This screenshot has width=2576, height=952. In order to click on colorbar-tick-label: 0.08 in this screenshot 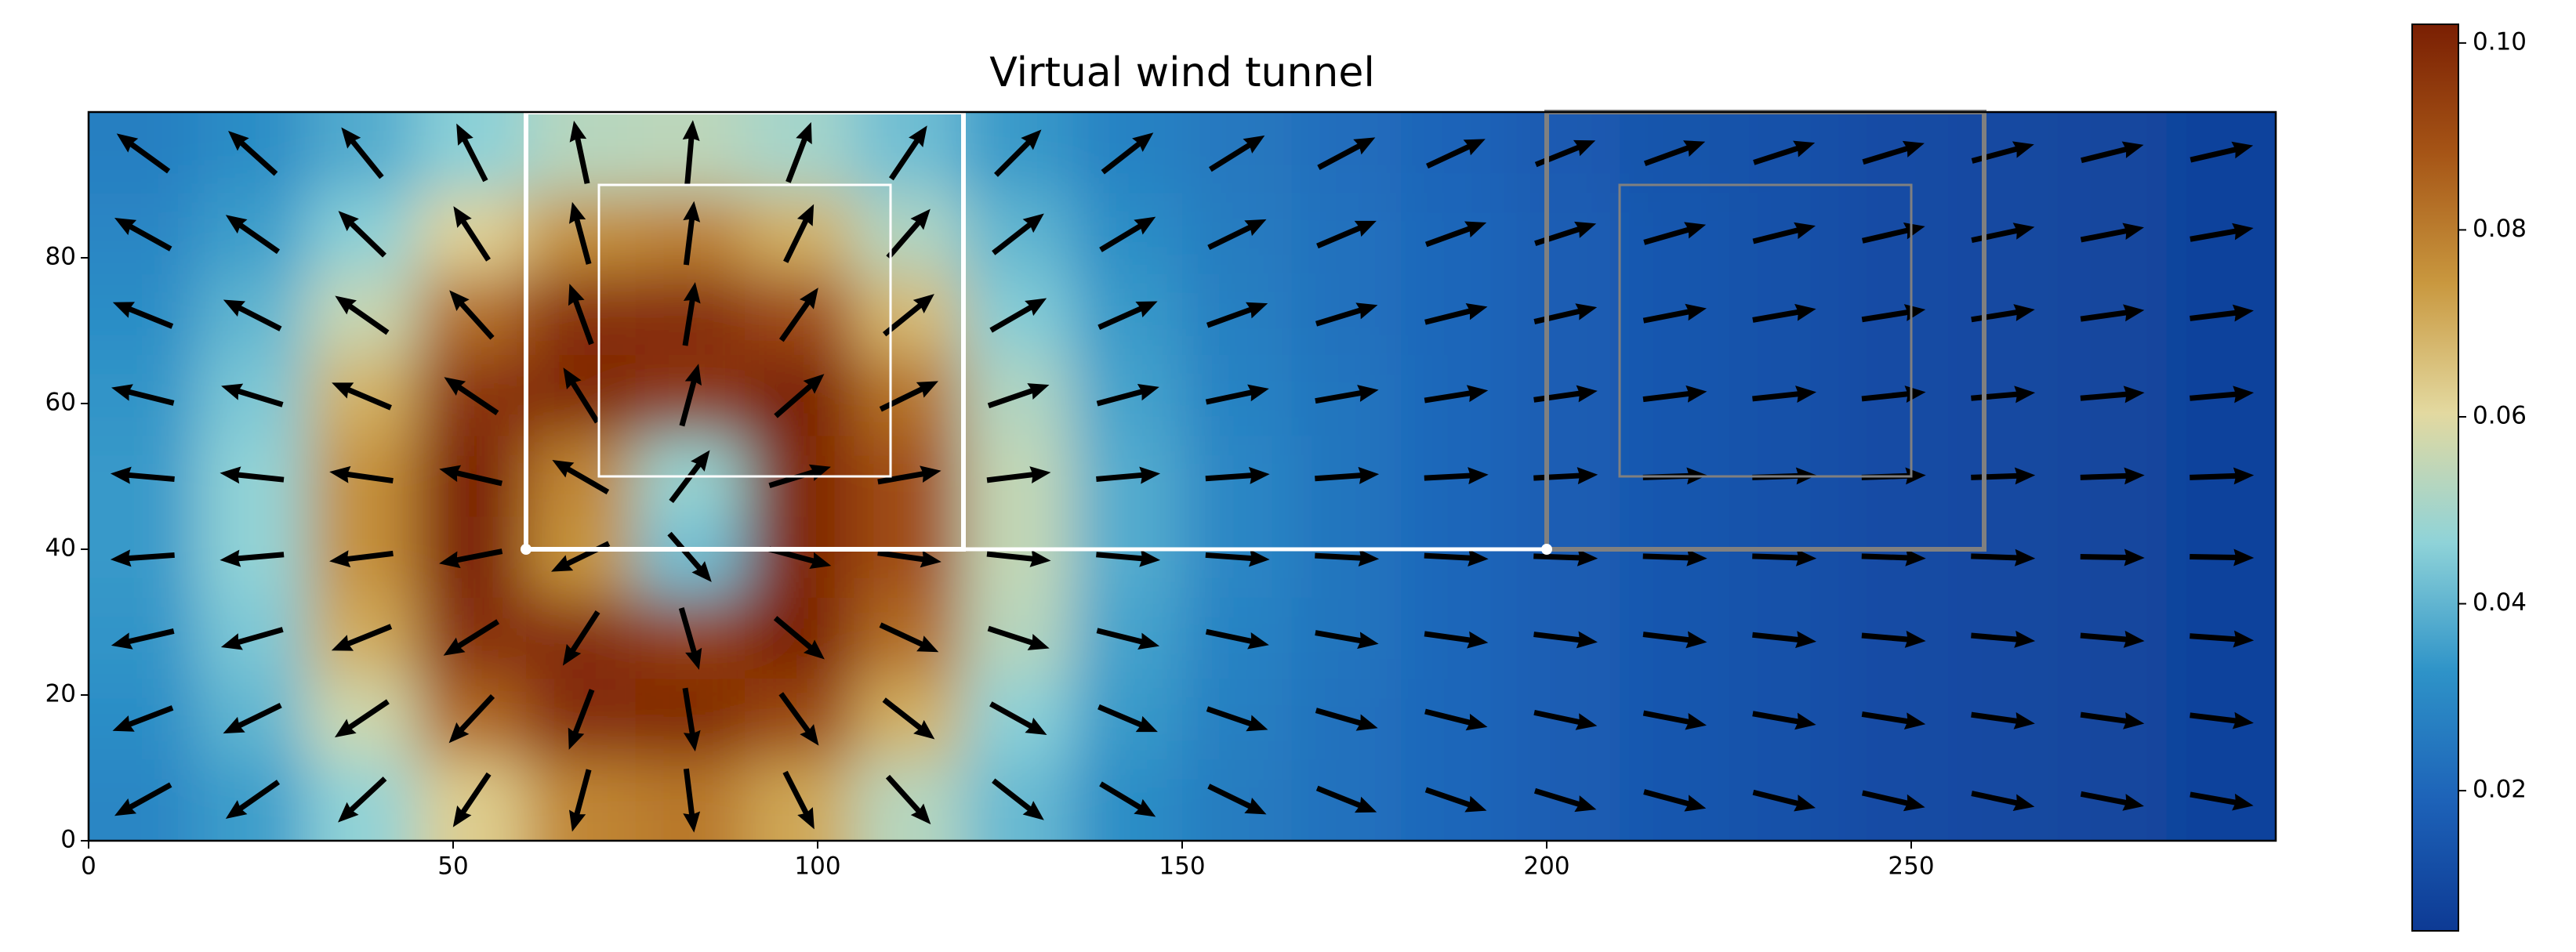, I will do `click(2500, 229)`.